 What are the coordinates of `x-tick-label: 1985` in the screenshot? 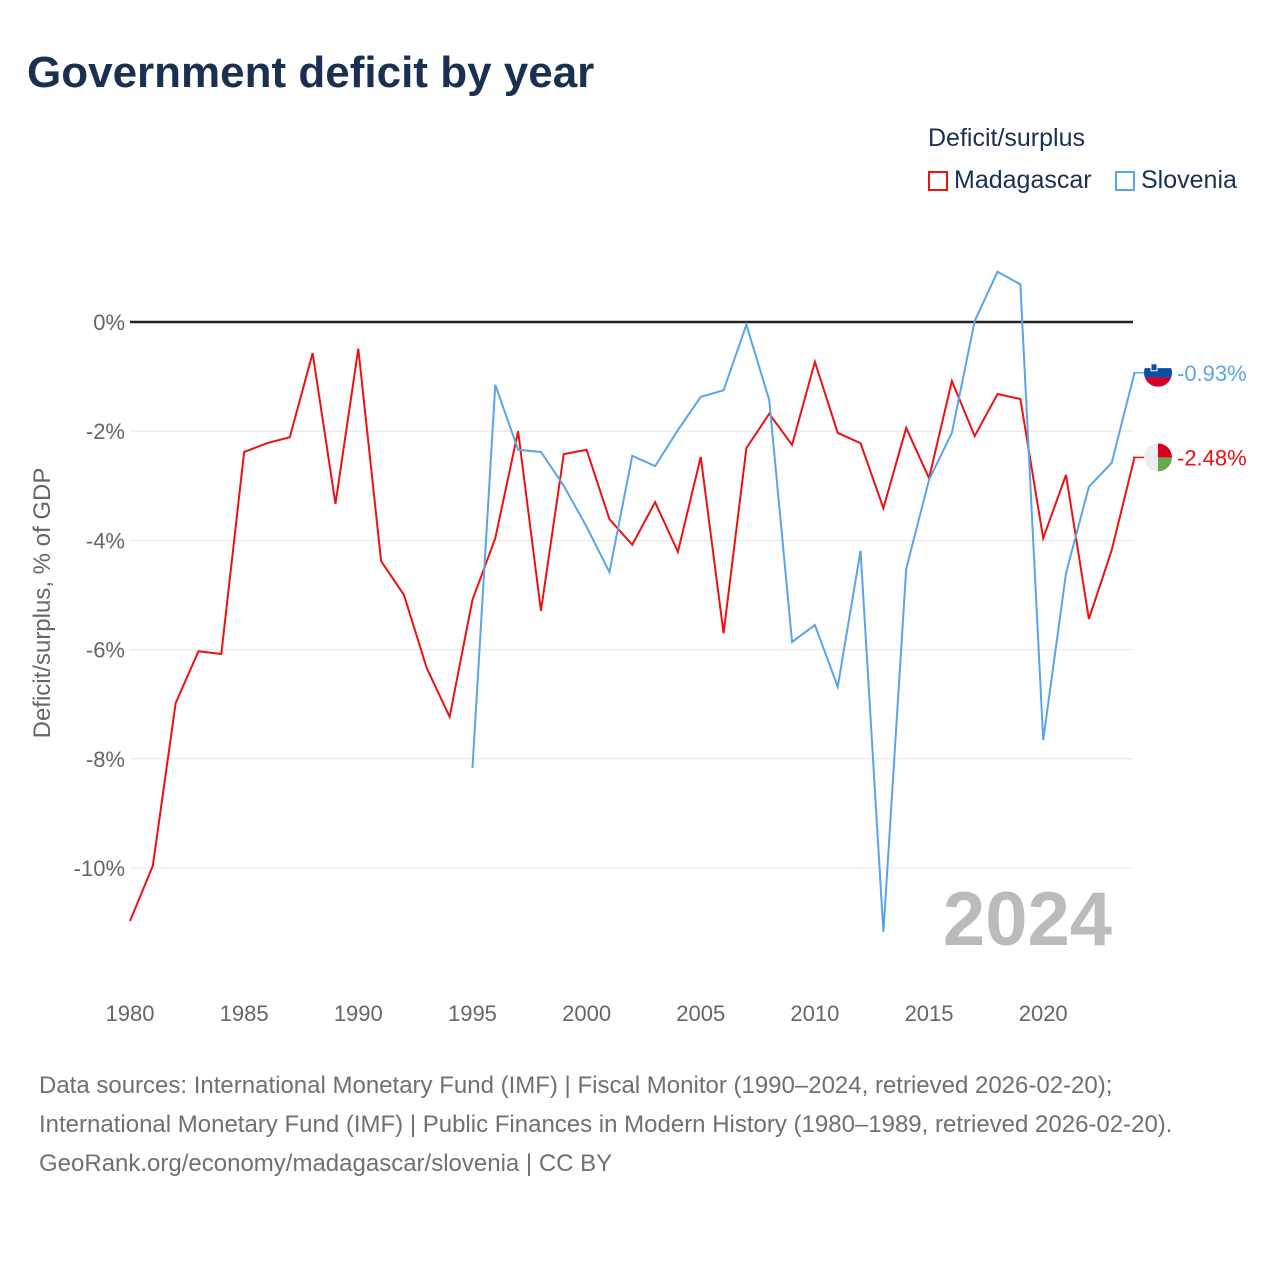 It's located at (244, 1013).